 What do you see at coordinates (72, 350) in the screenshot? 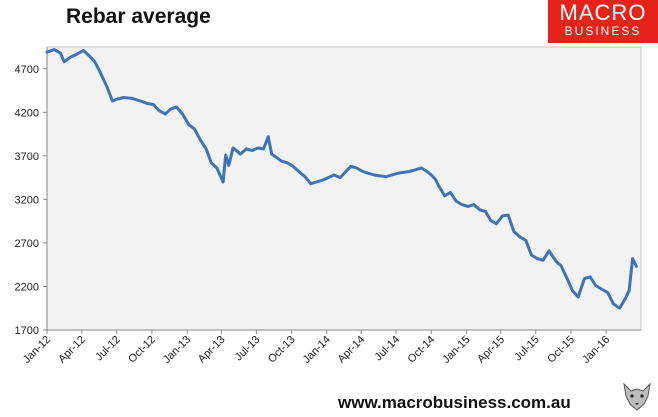
I see `x-tick-label: Apr-12` at bounding box center [72, 350].